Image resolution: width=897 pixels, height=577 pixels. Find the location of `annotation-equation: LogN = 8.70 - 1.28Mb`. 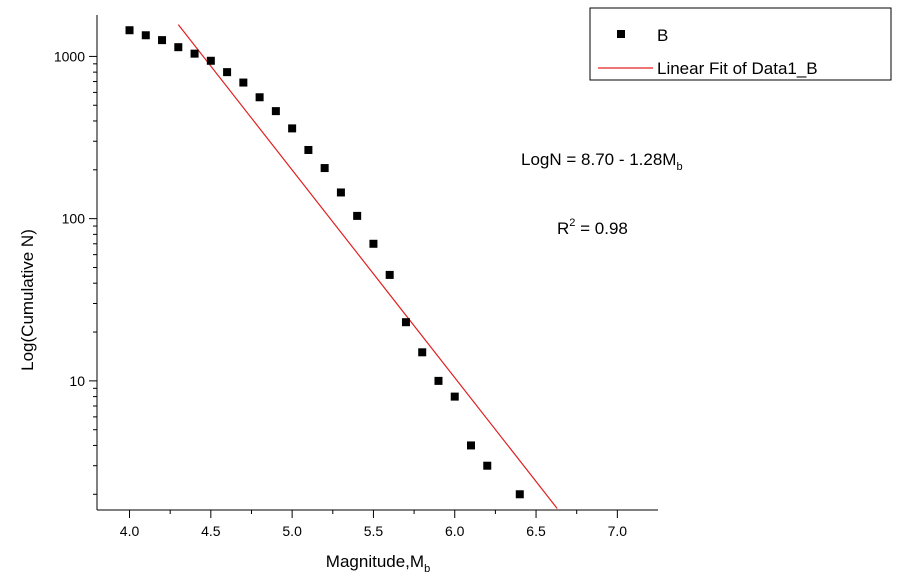

annotation-equation: LogN = 8.70 - 1.28Mb is located at coordinates (602, 161).